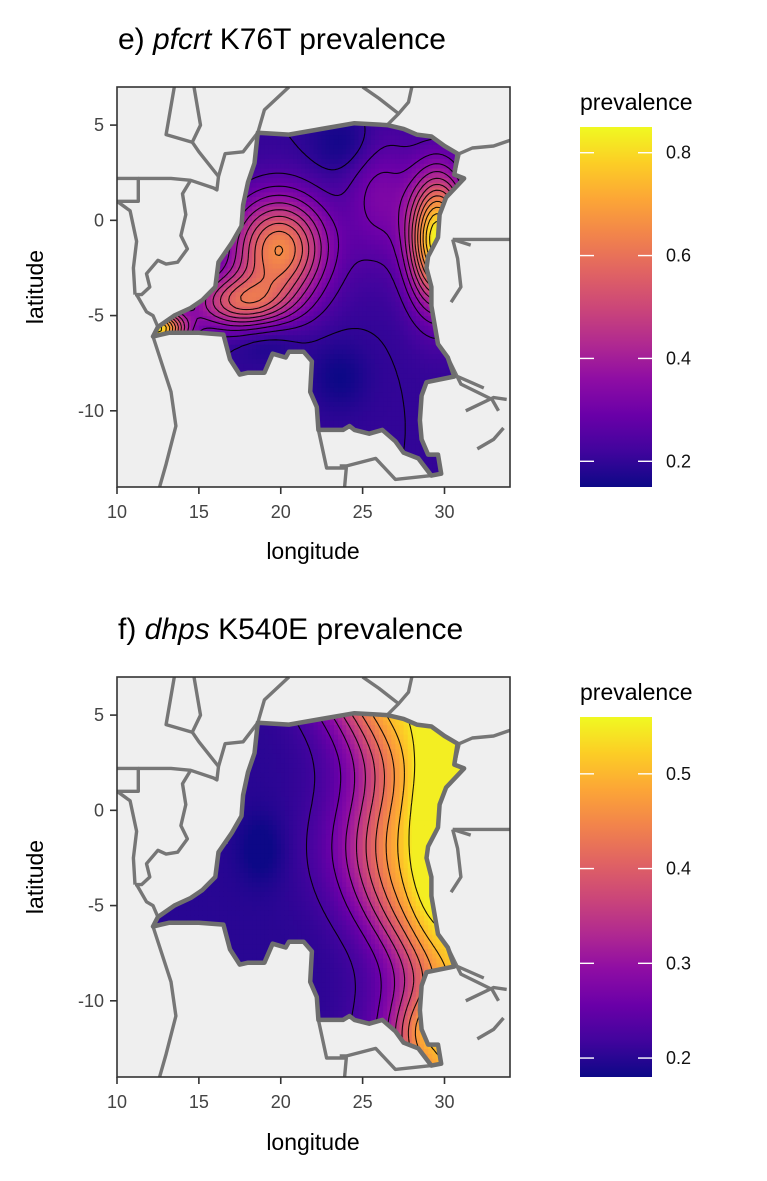 This screenshot has height=1181, width=767. I want to click on colorbar: 0.2 0.4 0.6 0.8, so click(635, 307).